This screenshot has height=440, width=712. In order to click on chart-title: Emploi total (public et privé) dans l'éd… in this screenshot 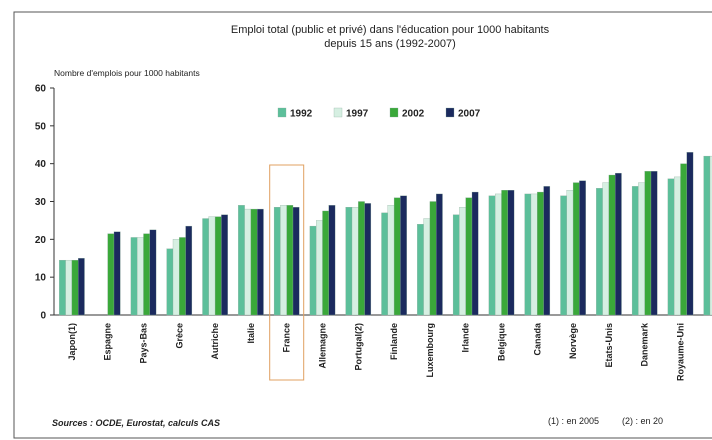, I will do `click(390, 30)`.